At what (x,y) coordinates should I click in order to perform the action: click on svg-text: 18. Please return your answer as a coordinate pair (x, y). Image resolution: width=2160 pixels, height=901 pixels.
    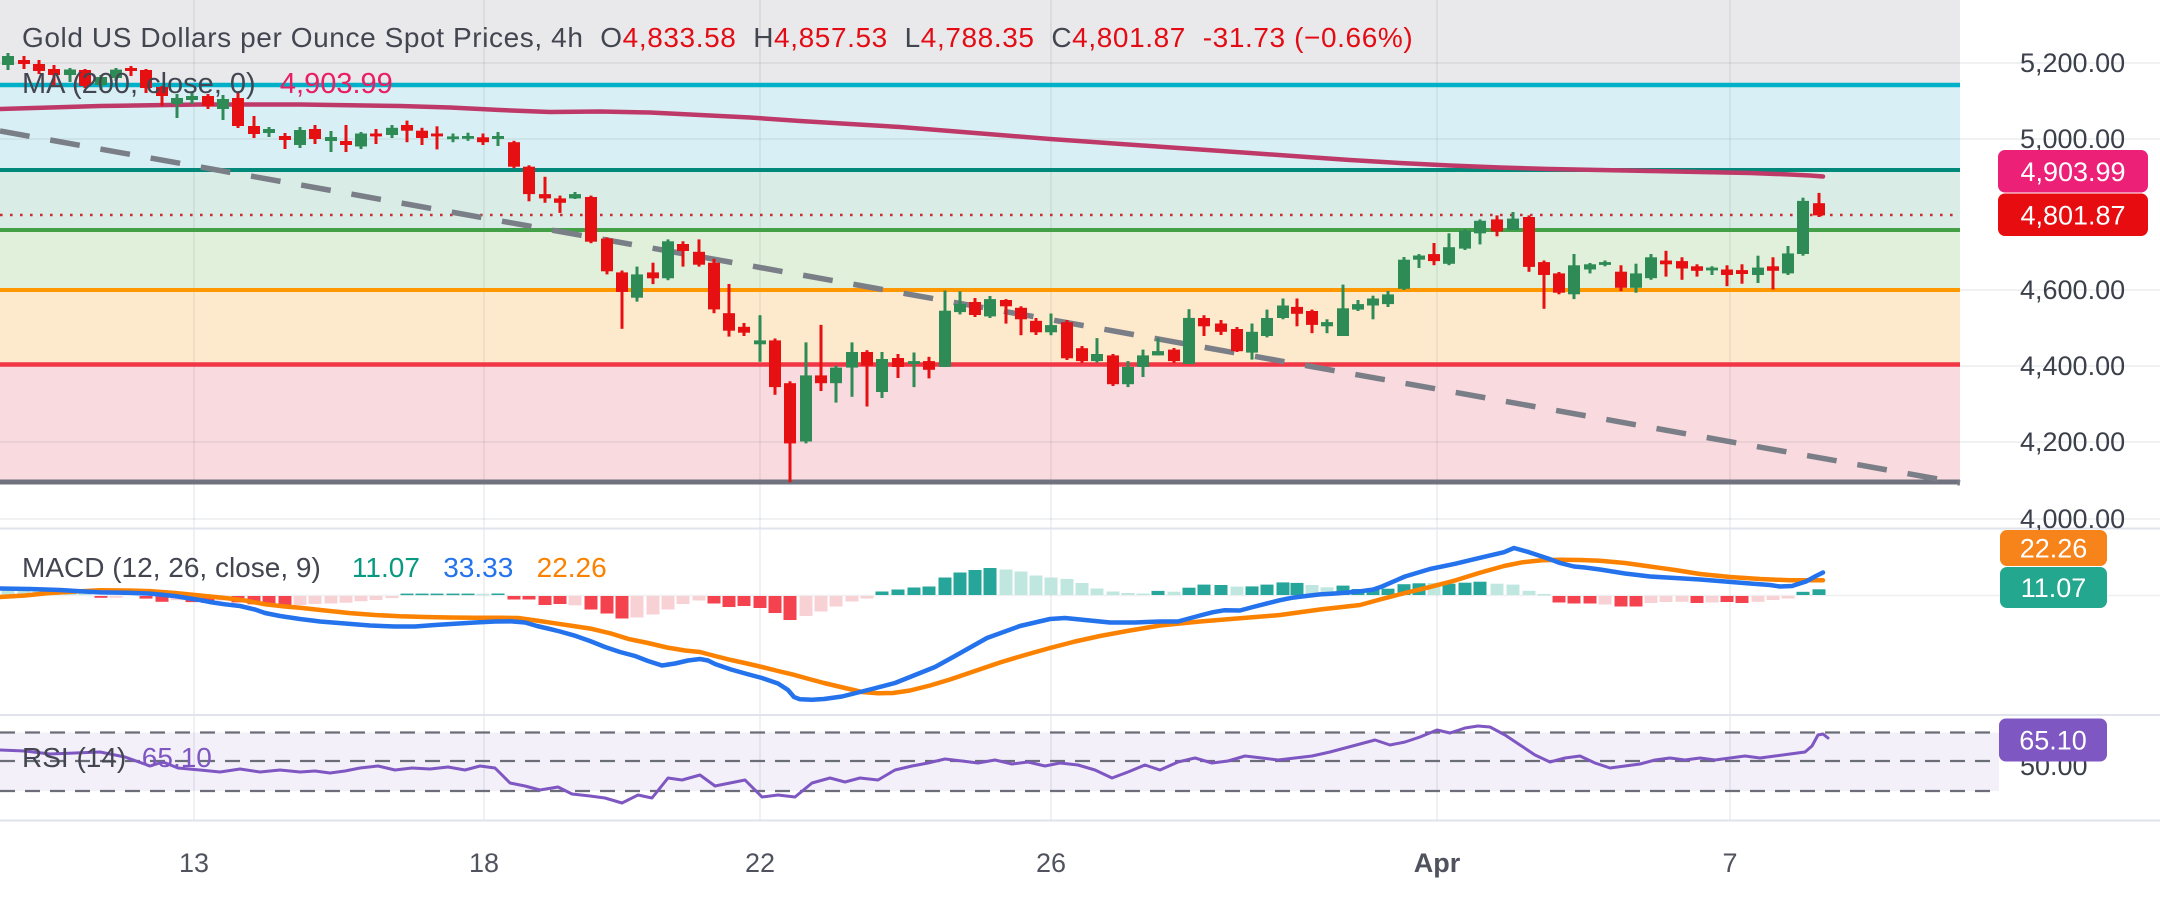
    Looking at the image, I should click on (484, 863).